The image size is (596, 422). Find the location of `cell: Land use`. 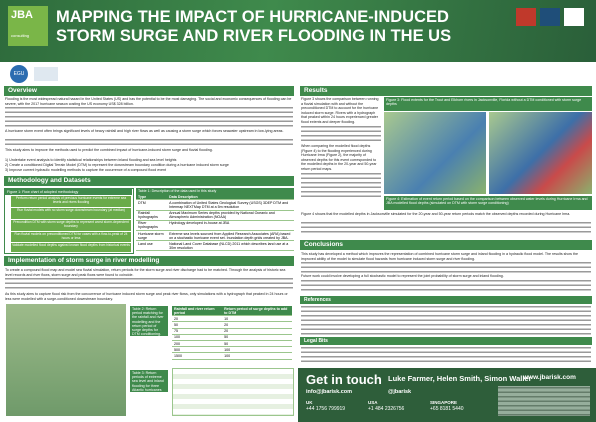

cell: Land use is located at coordinates (152, 246).